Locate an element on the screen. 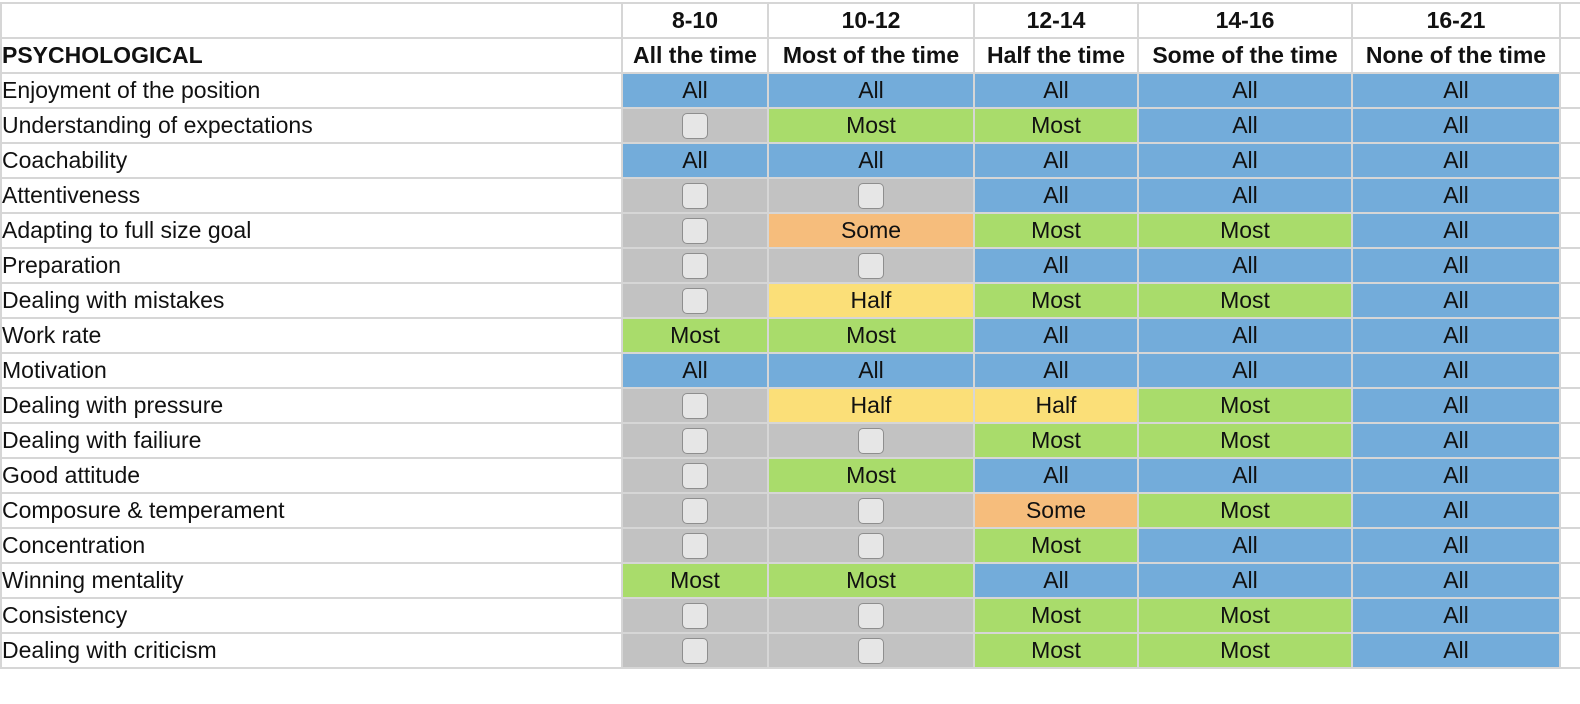 The height and width of the screenshot is (704, 1580). age-header-8-10: 8-10 is located at coordinates (695, 20).